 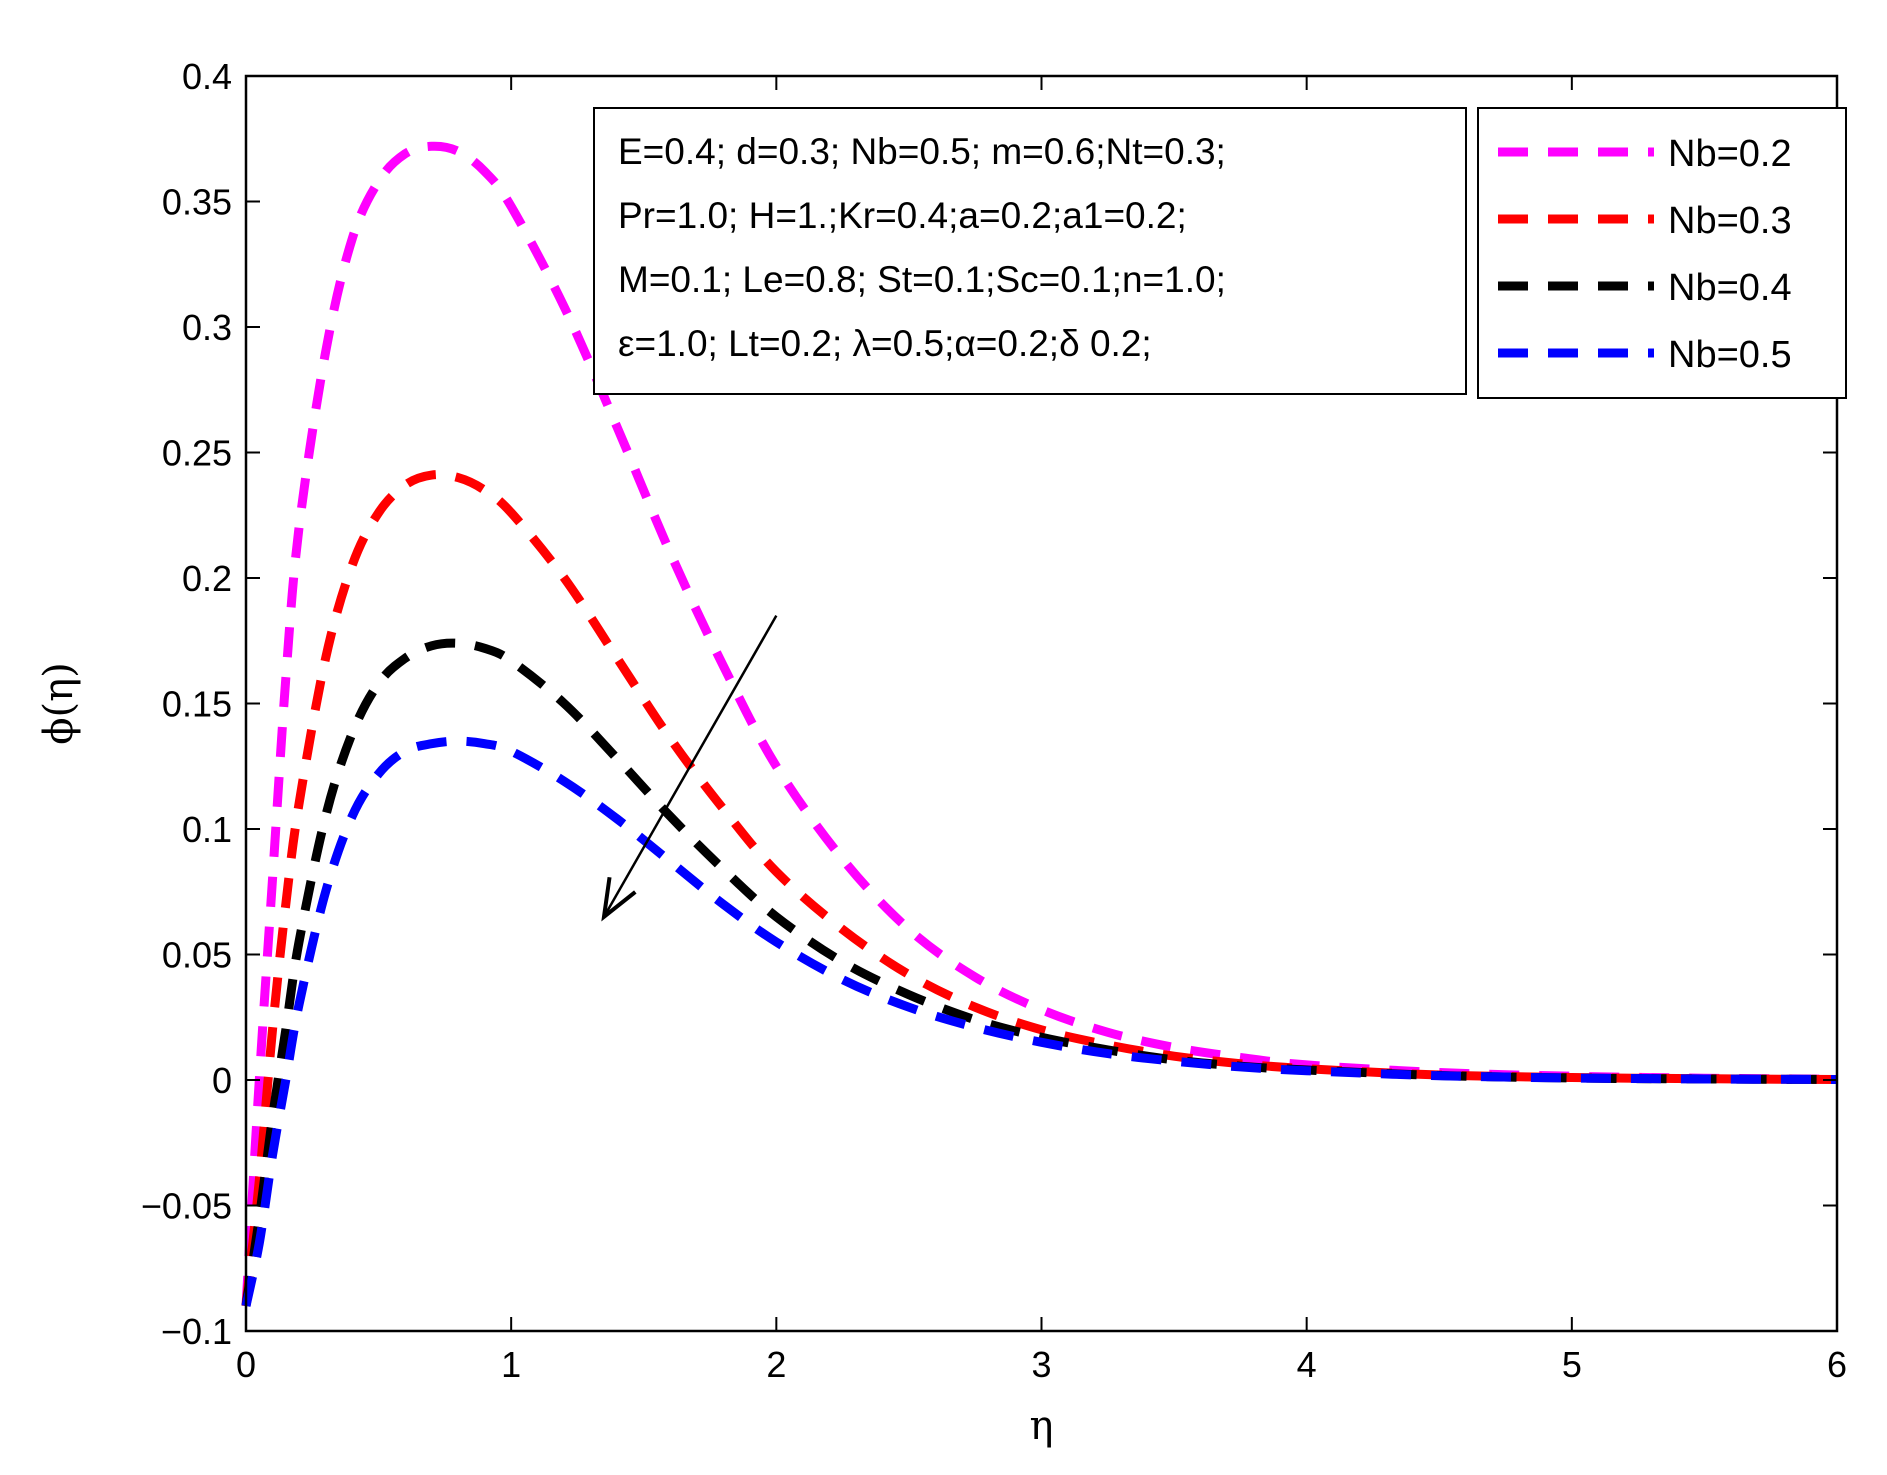 What do you see at coordinates (1730, 154) in the screenshot?
I see `legend-label-1: Nb=0.2` at bounding box center [1730, 154].